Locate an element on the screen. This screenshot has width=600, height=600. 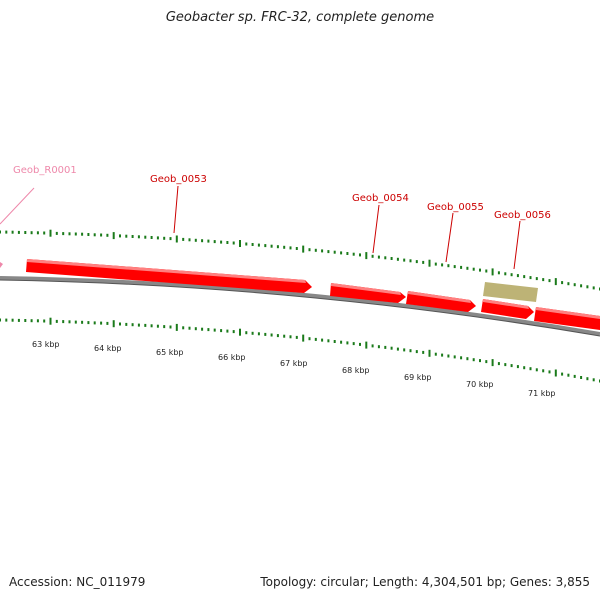
label-geob-0054: Geob_0054 is located at coordinates (380, 198).